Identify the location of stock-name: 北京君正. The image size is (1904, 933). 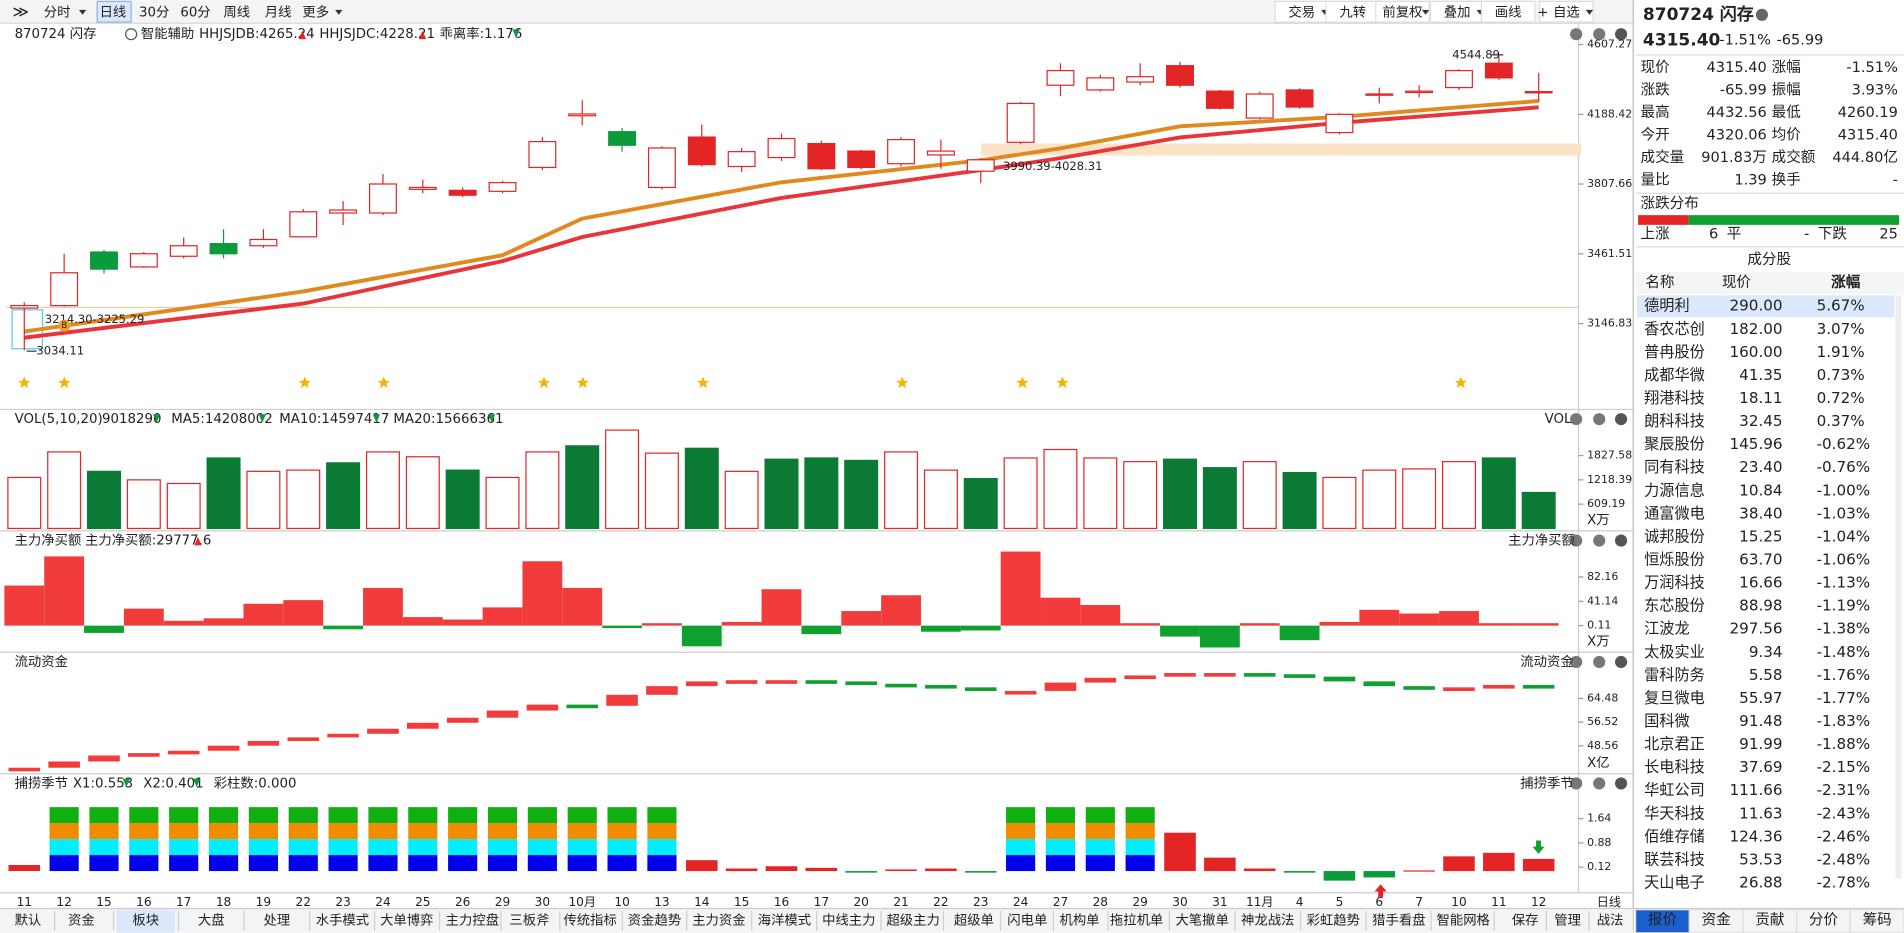
(1674, 744).